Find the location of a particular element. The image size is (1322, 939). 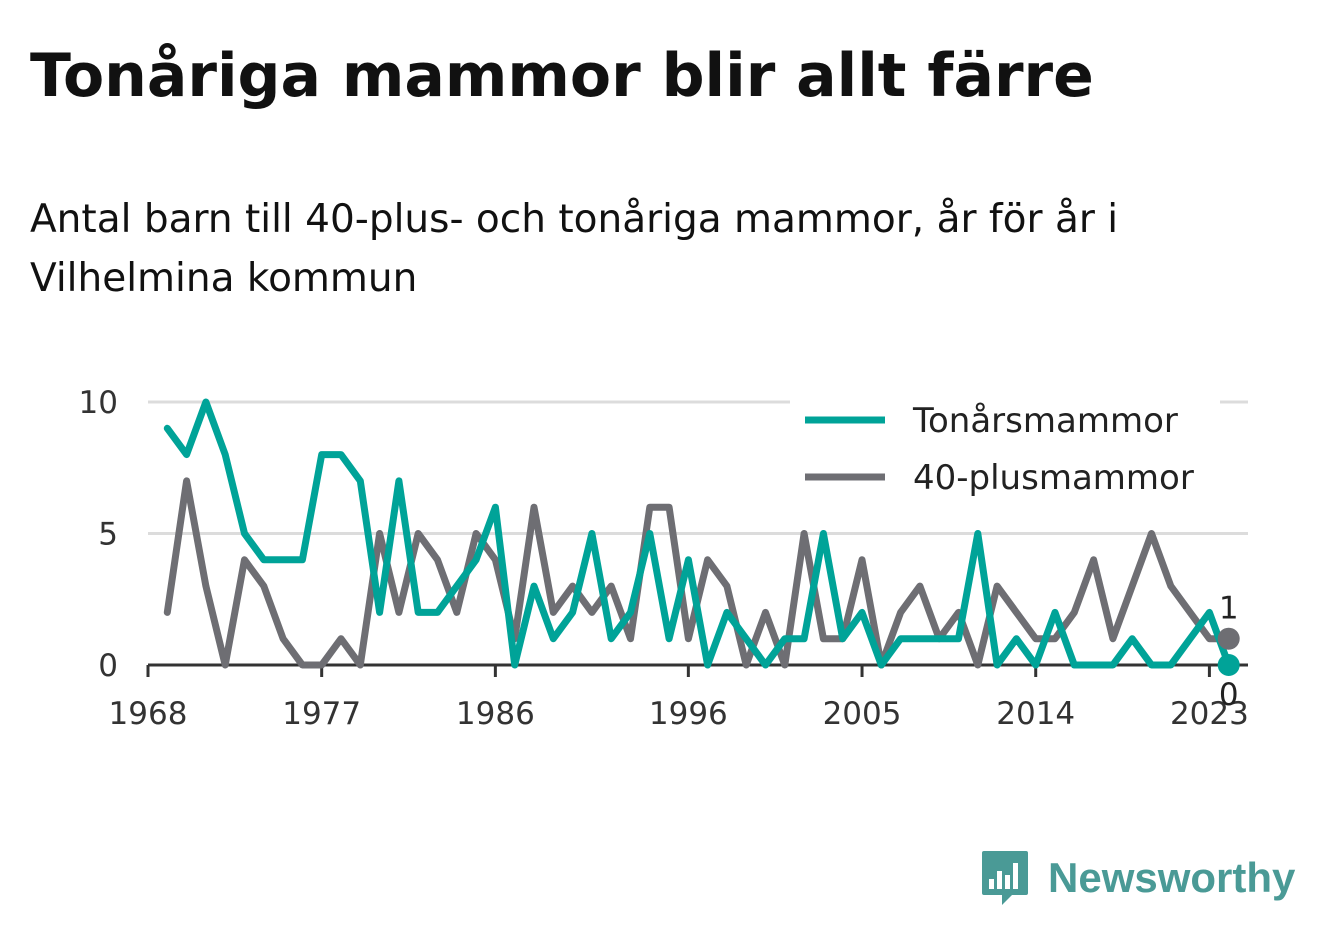

brand-name: Newsworthy is located at coordinates (1172, 877).